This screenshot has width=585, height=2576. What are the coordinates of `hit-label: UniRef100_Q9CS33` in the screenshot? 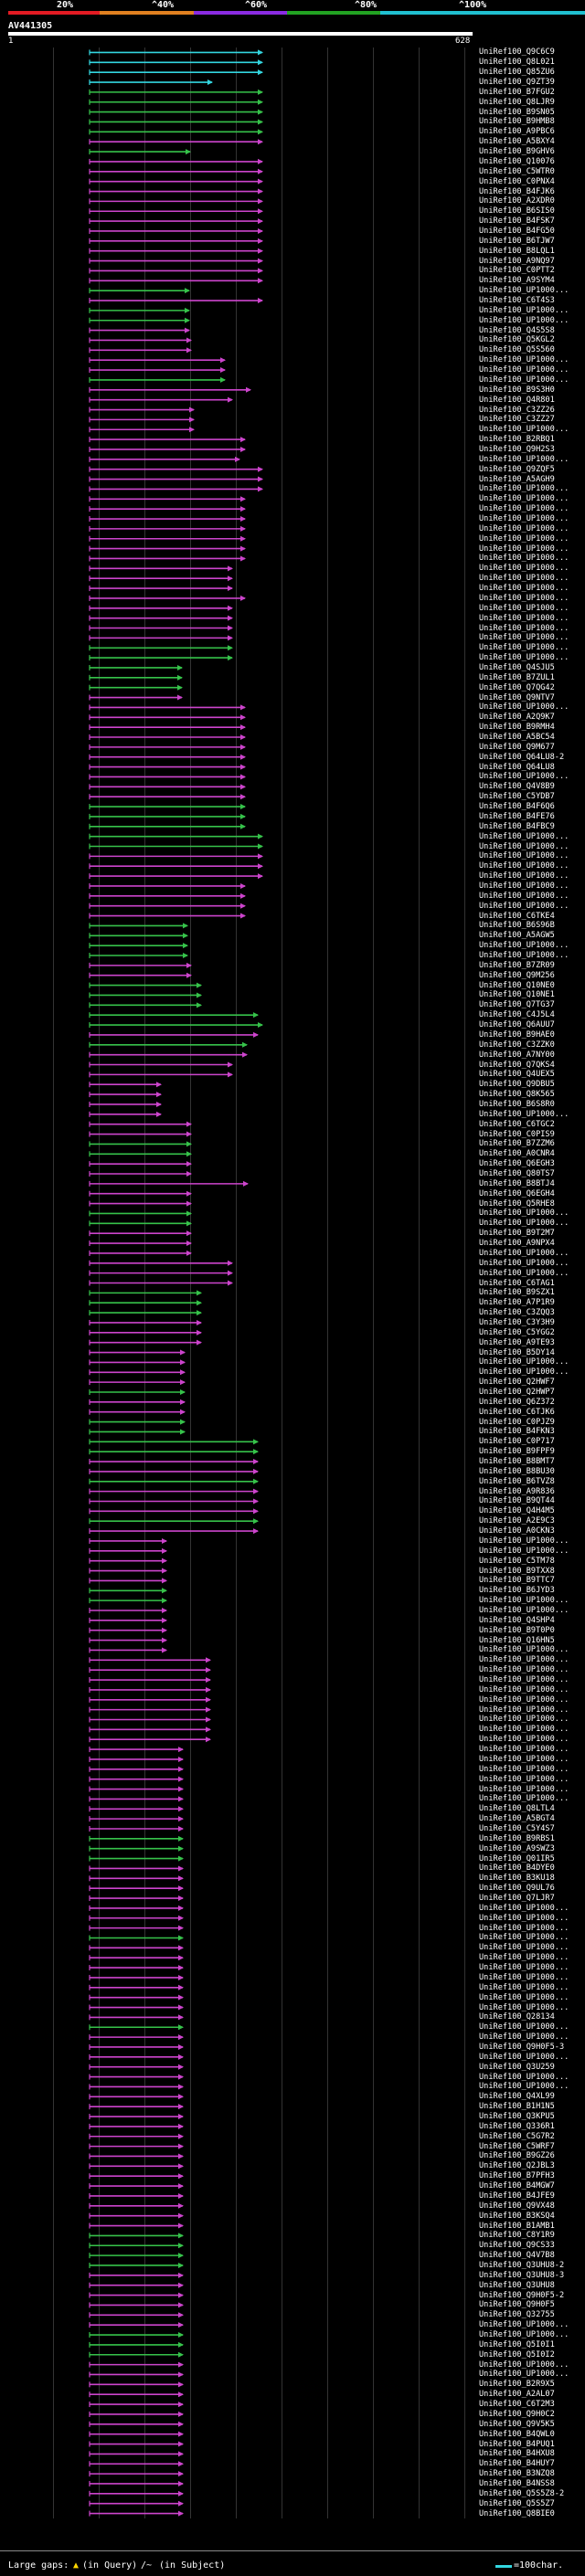 It's located at (517, 2246).